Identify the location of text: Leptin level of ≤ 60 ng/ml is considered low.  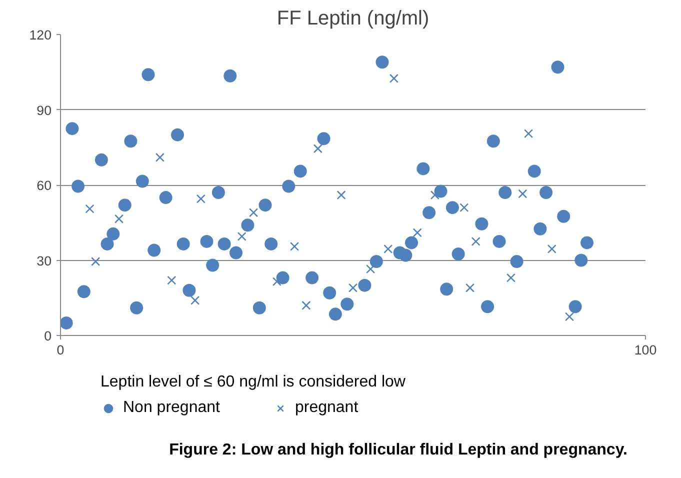
(253, 382).